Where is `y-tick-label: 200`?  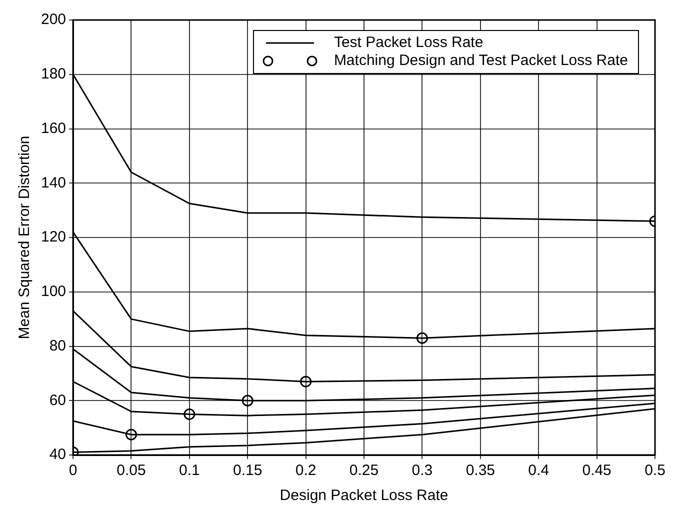
y-tick-label: 200 is located at coordinates (53, 19).